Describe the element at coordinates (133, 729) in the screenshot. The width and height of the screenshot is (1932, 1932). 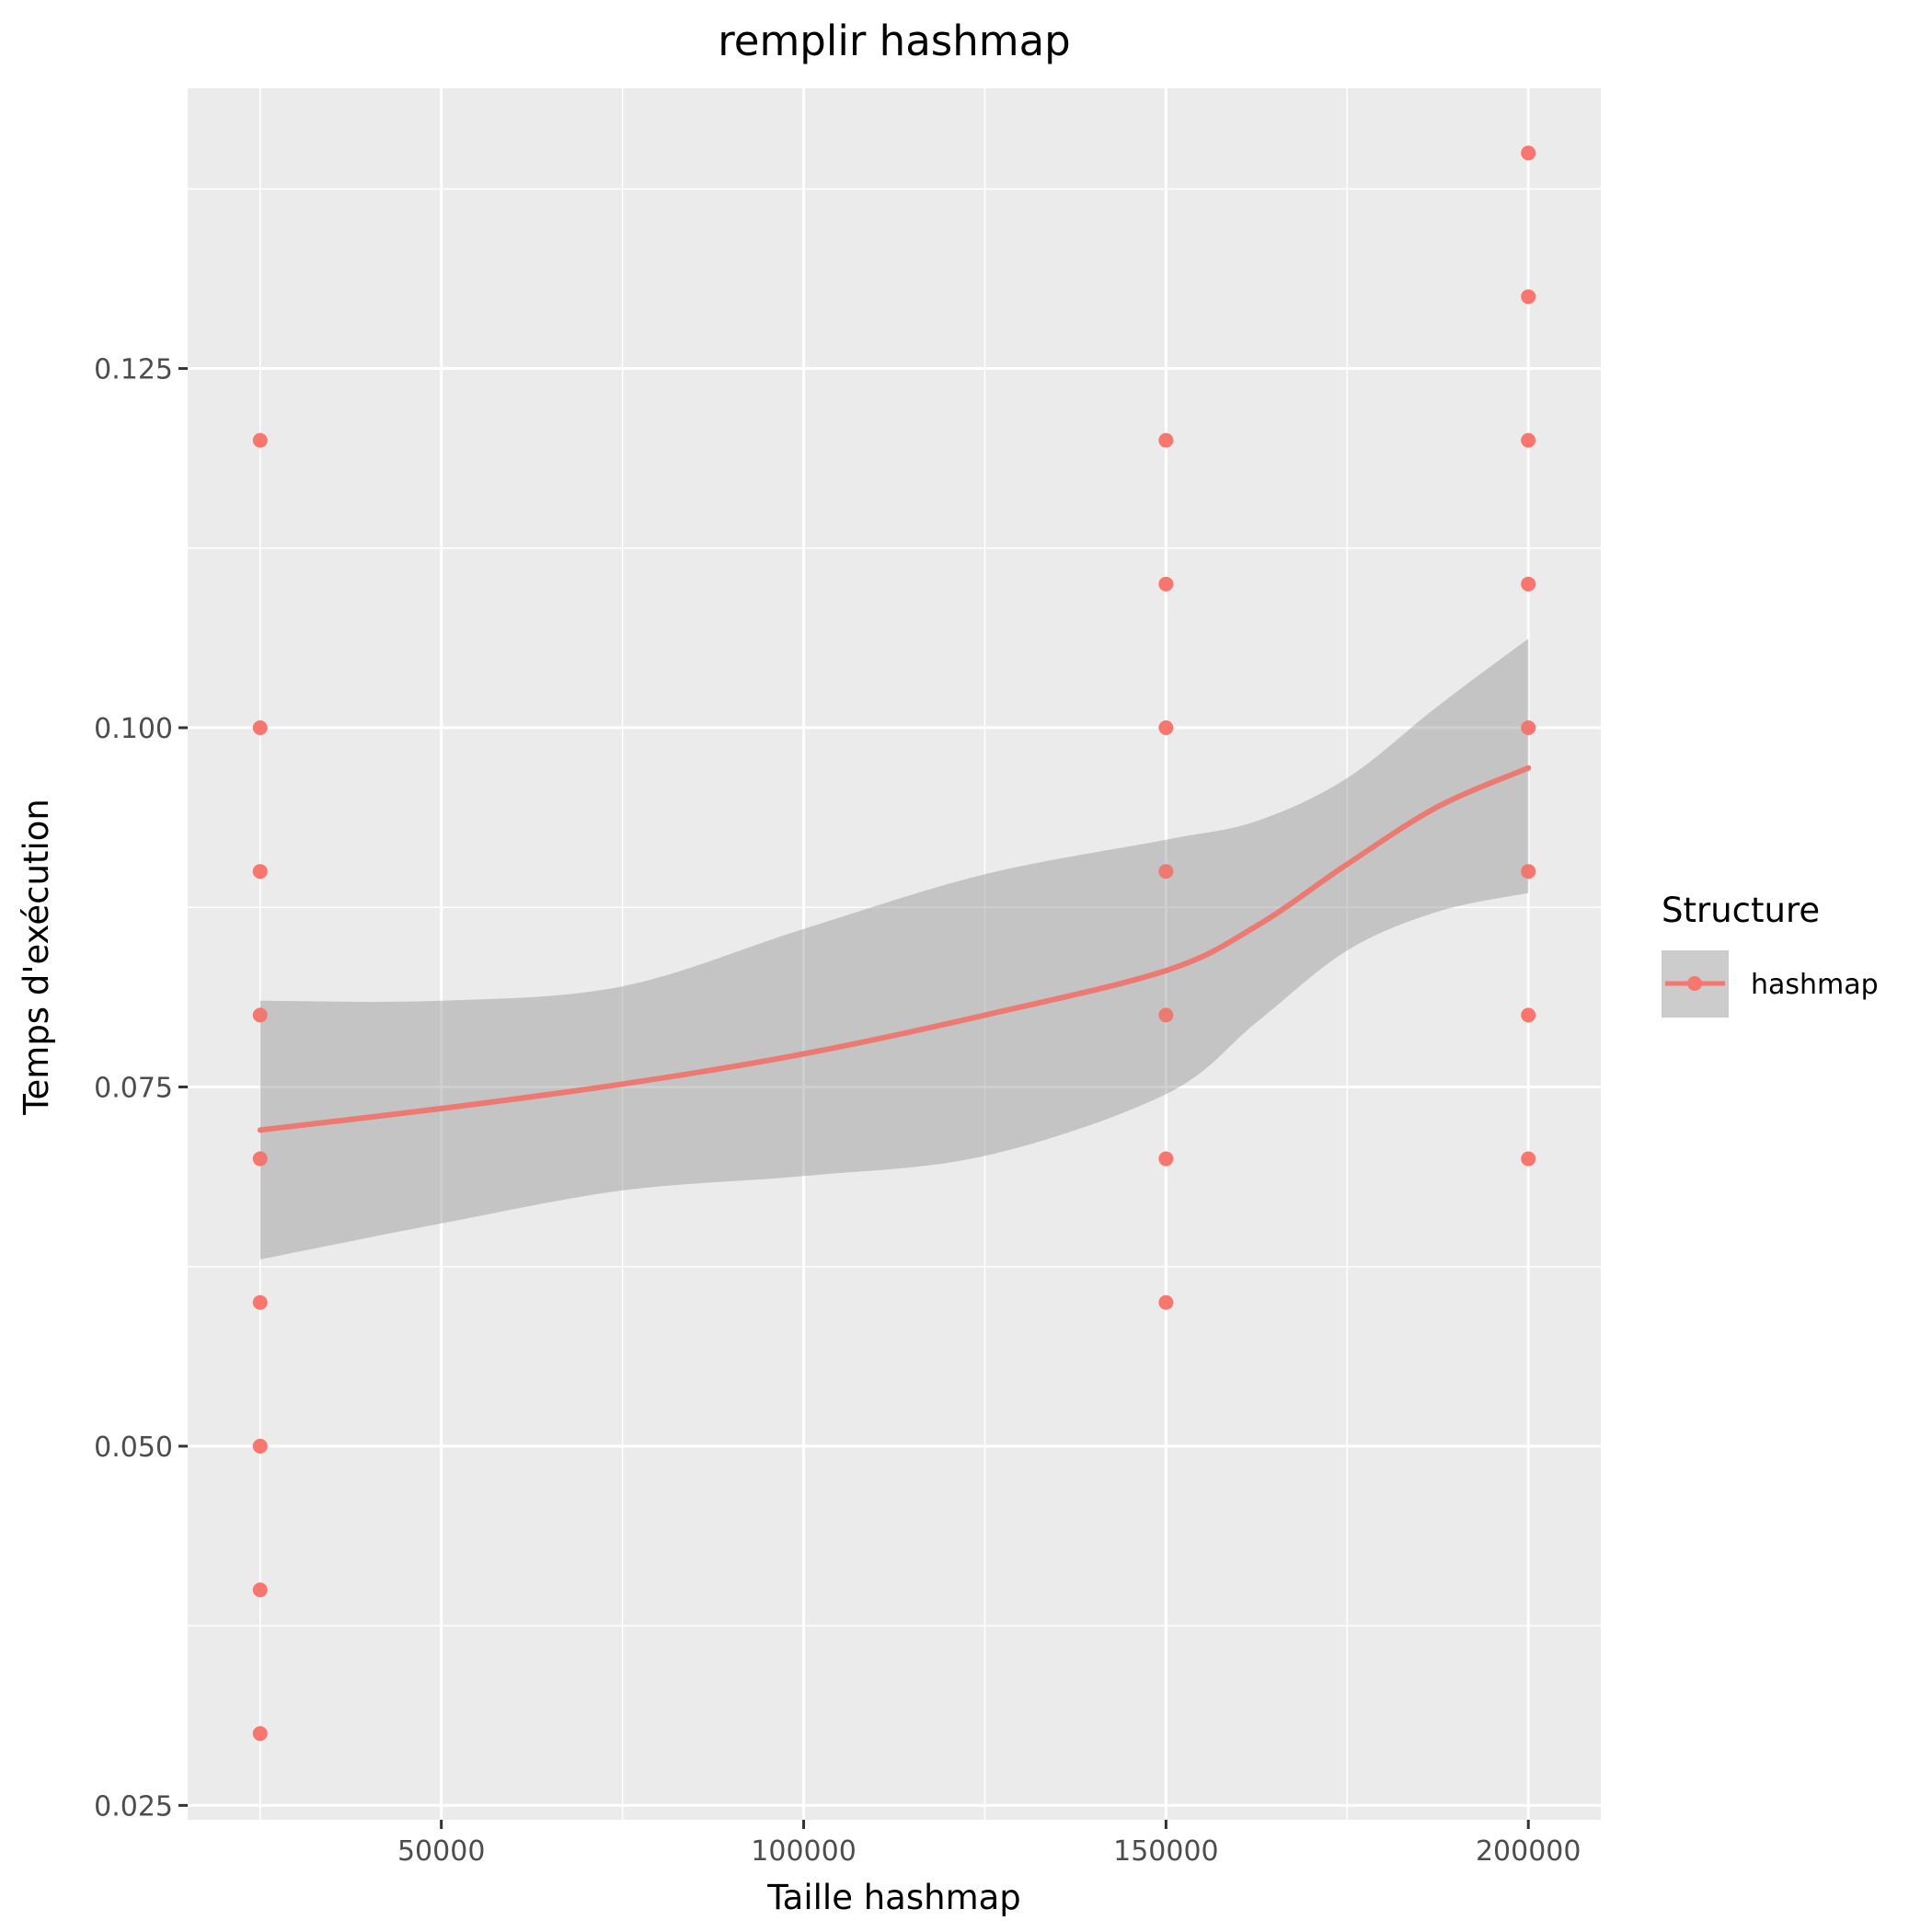
I see `y-tick-label: 0.100` at that location.